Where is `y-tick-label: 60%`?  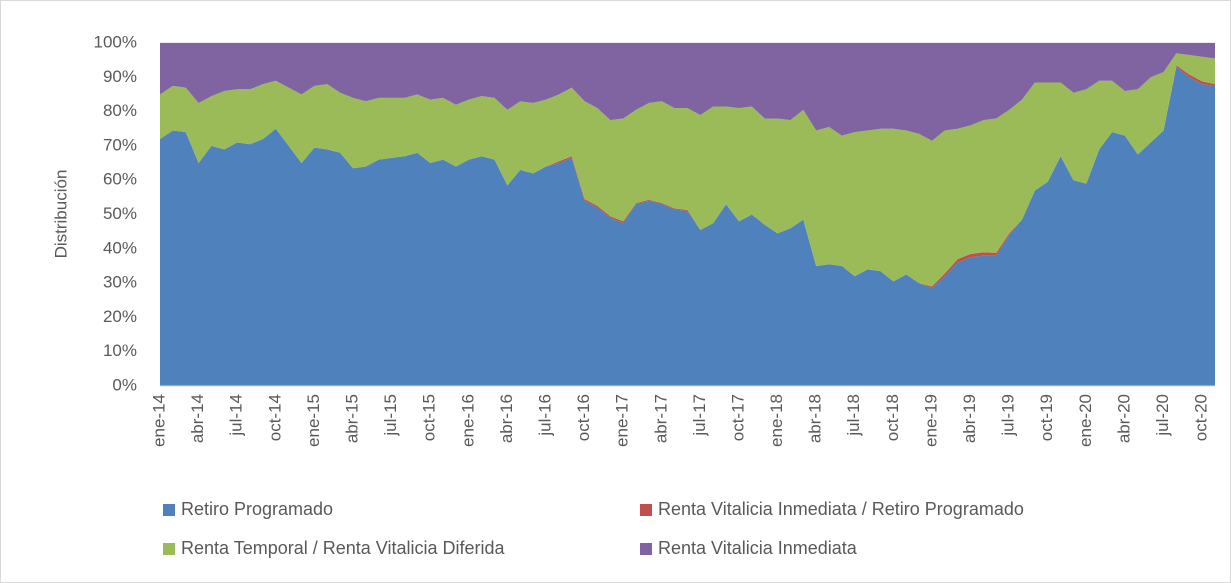 y-tick-label: 60% is located at coordinates (120, 179).